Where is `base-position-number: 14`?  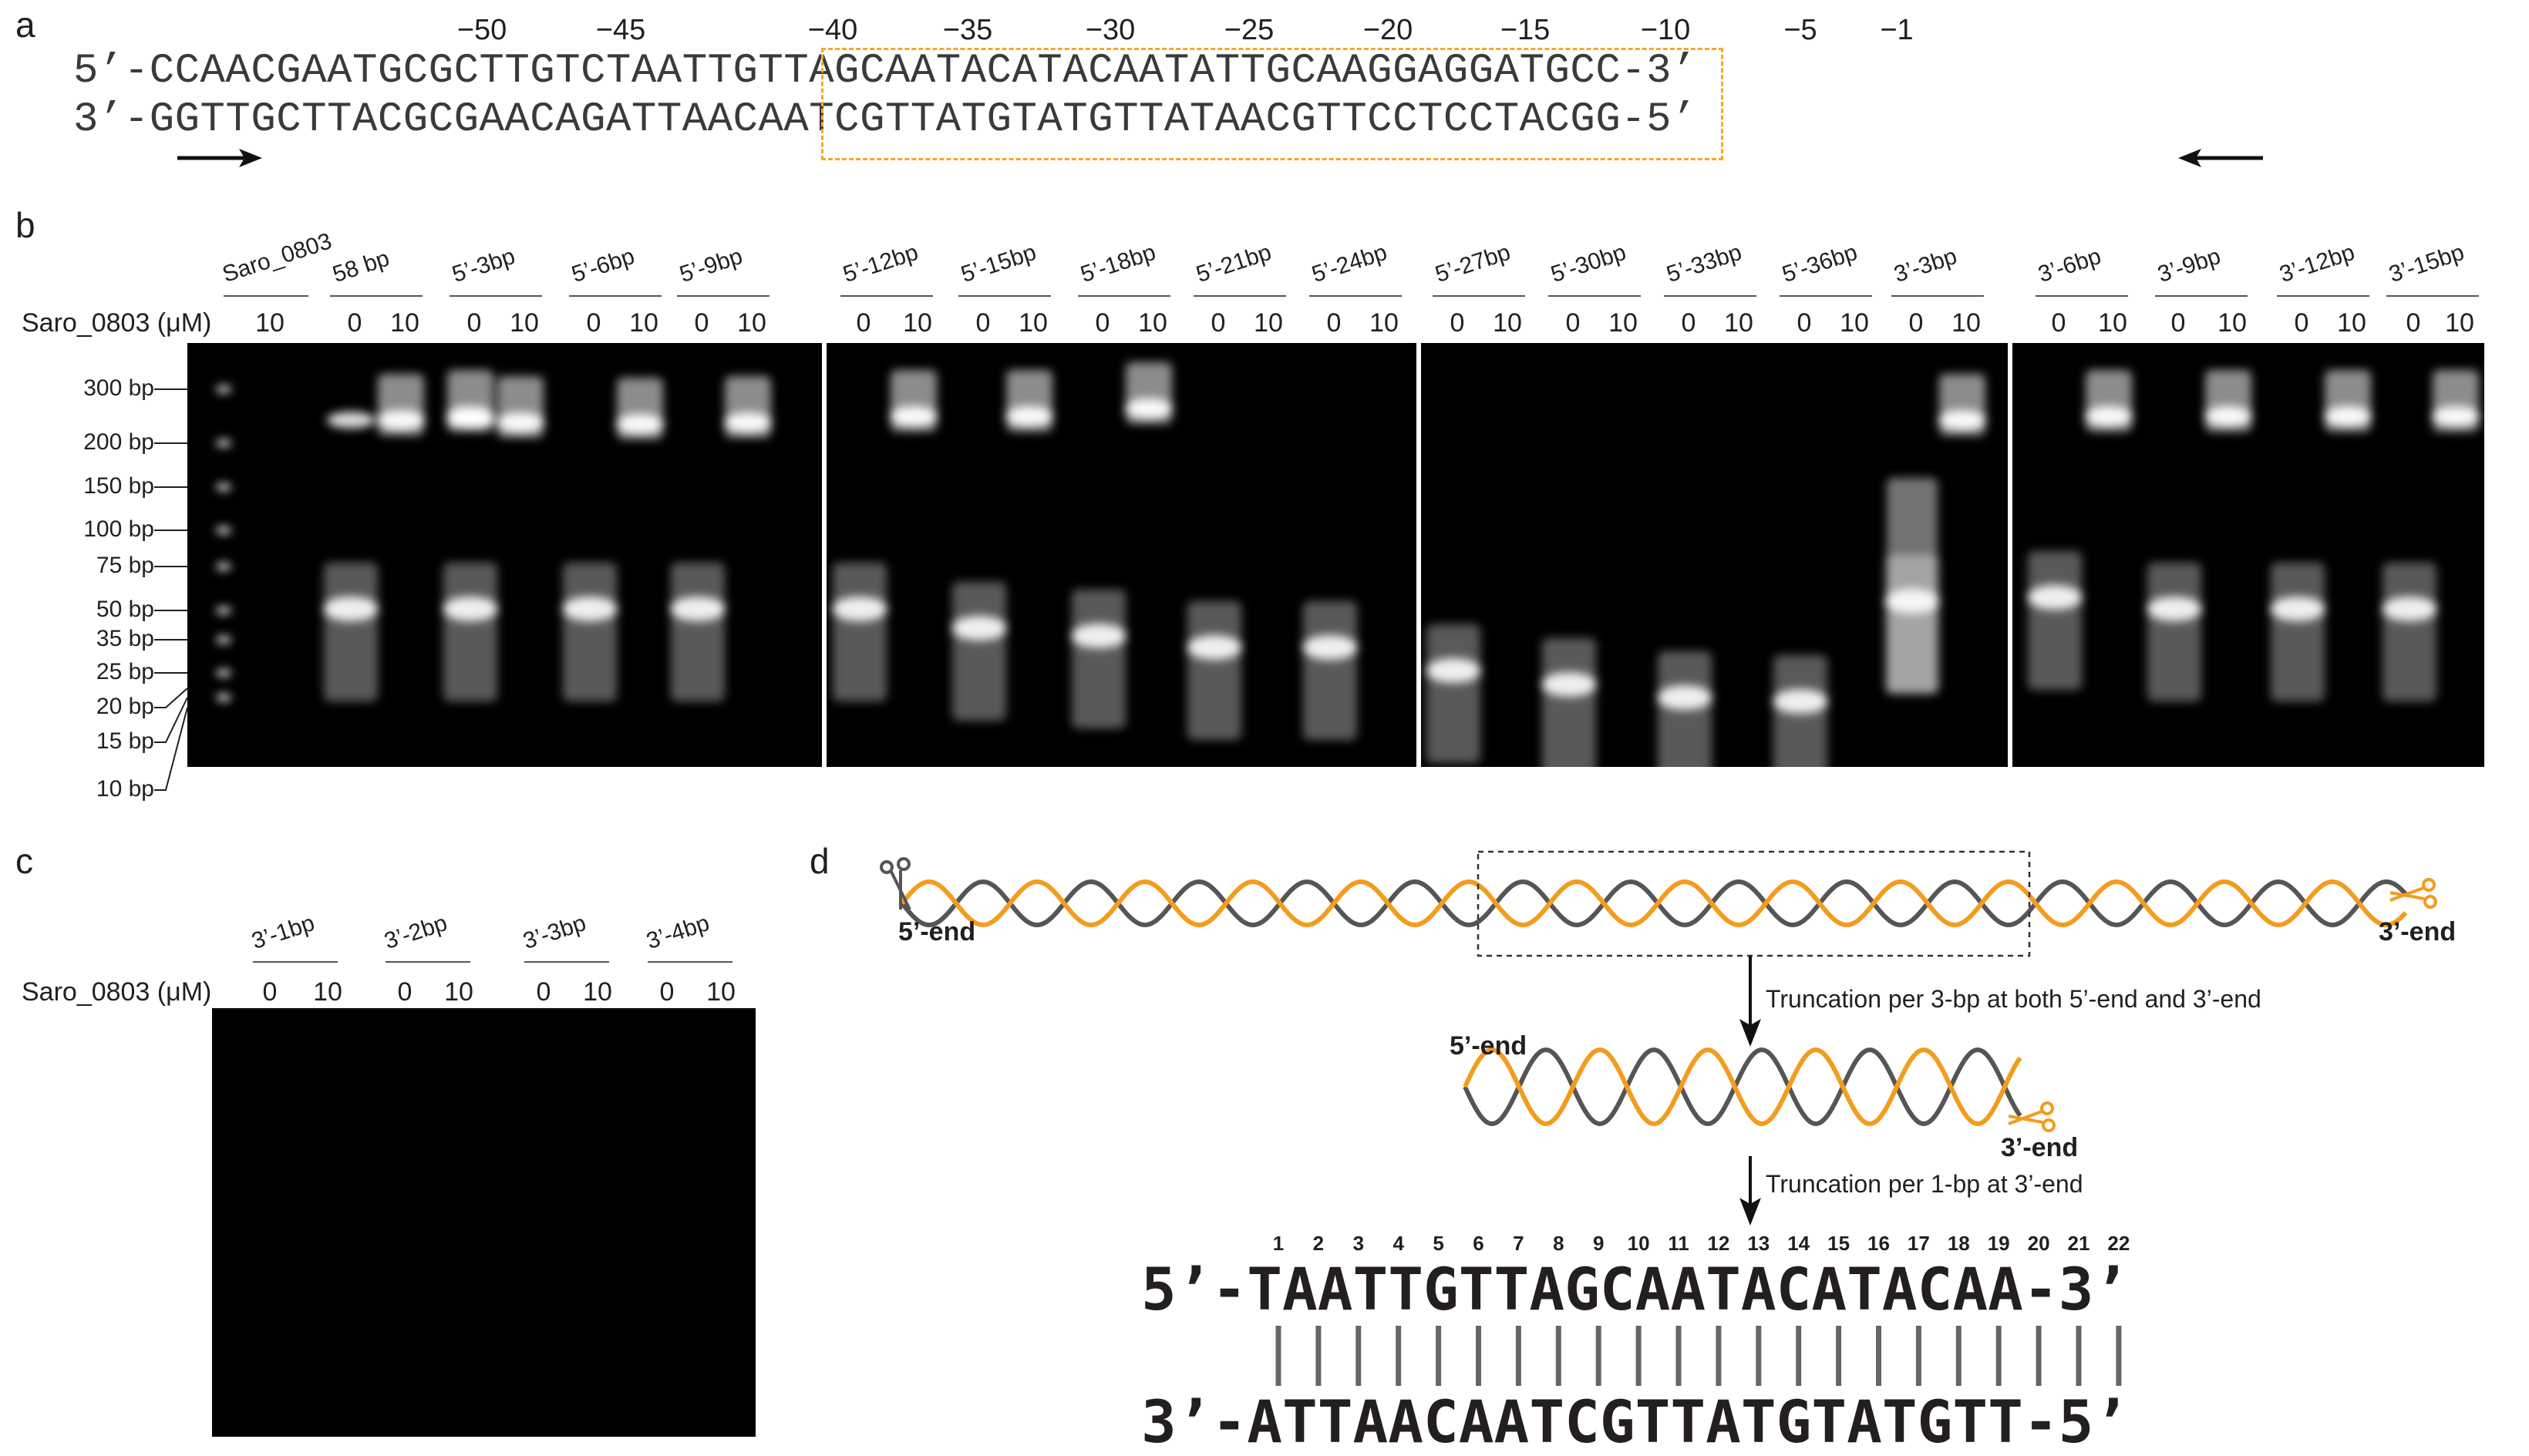
base-position-number: 14 is located at coordinates (1798, 1243).